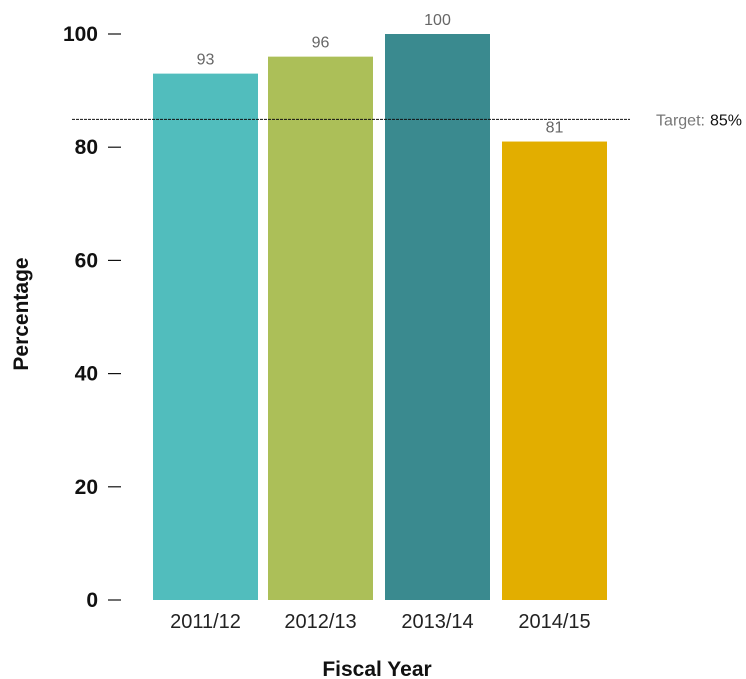 This screenshot has height=679, width=746. What do you see at coordinates (554, 622) in the screenshot?
I see `x-tick-label: 2014/15` at bounding box center [554, 622].